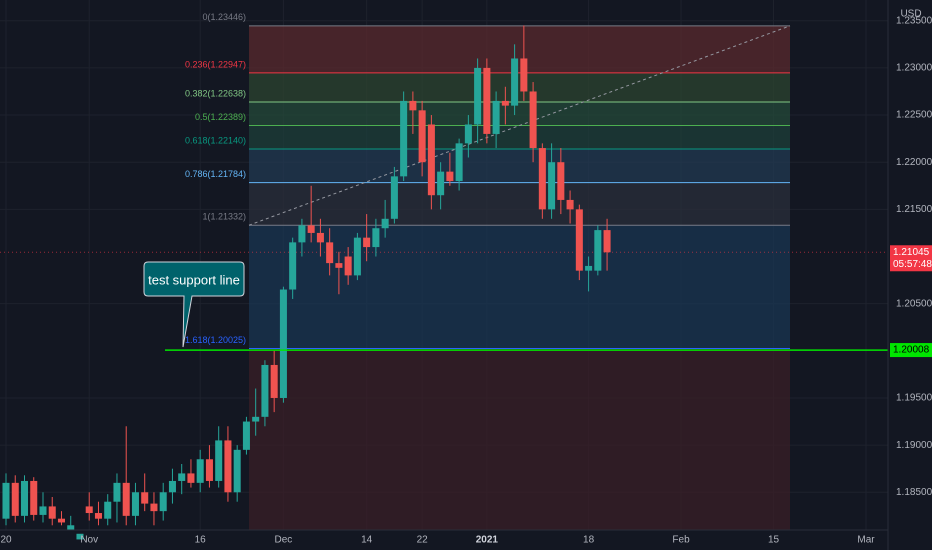 The image size is (932, 550). Describe the element at coordinates (910, 275) in the screenshot. I see `price-axis` at that location.